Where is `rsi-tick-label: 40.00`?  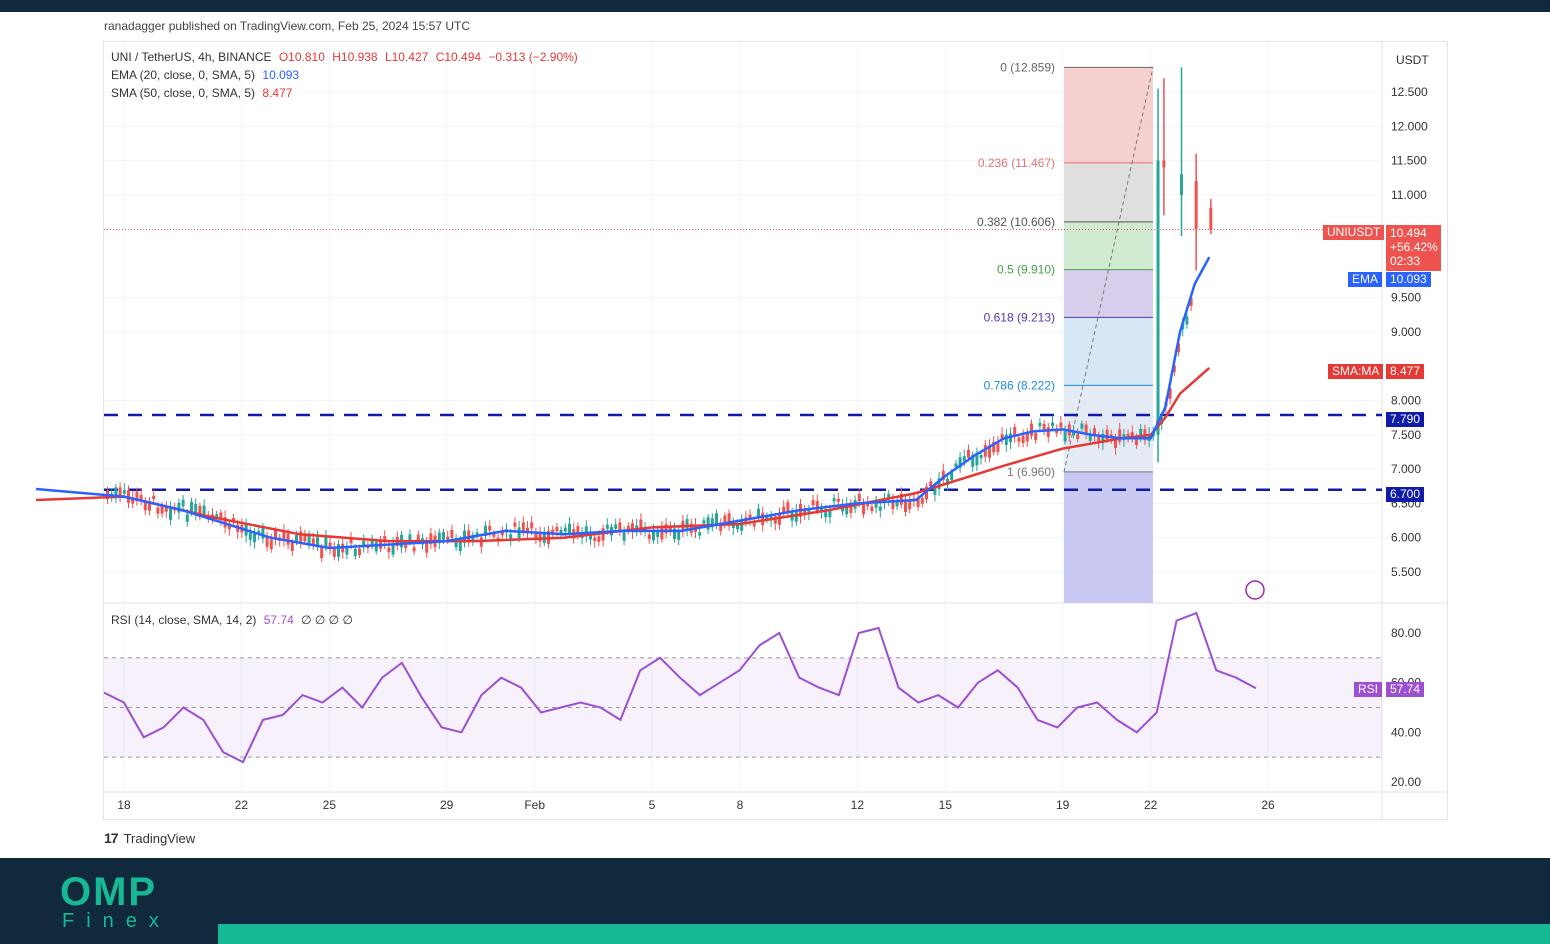
rsi-tick-label: 40.00 is located at coordinates (1406, 732).